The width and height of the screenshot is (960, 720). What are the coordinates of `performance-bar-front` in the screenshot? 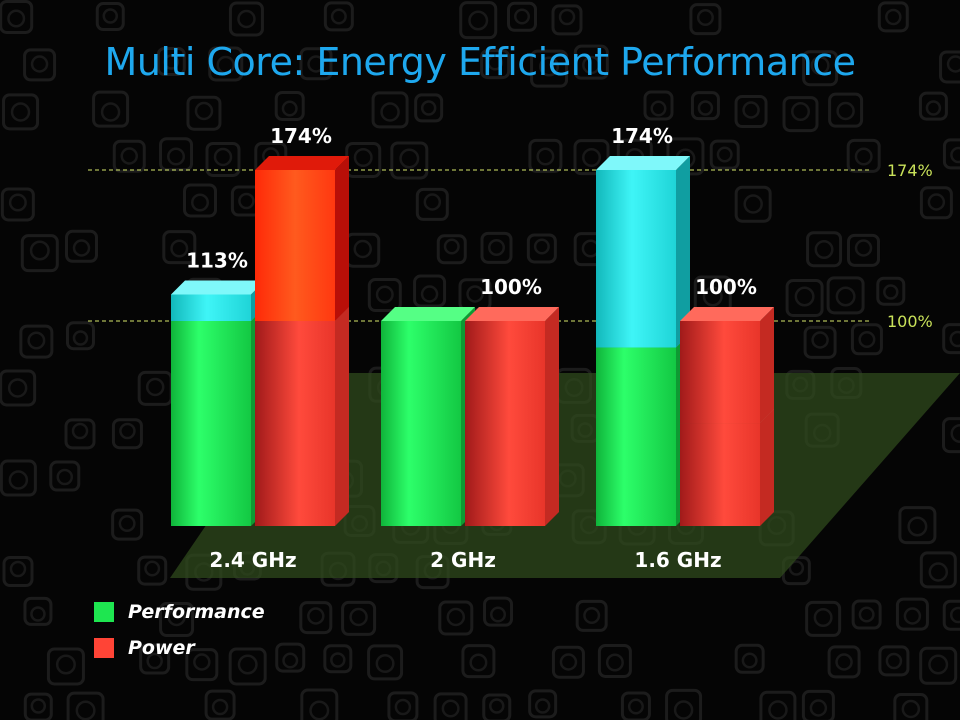 It's located at (636, 436).